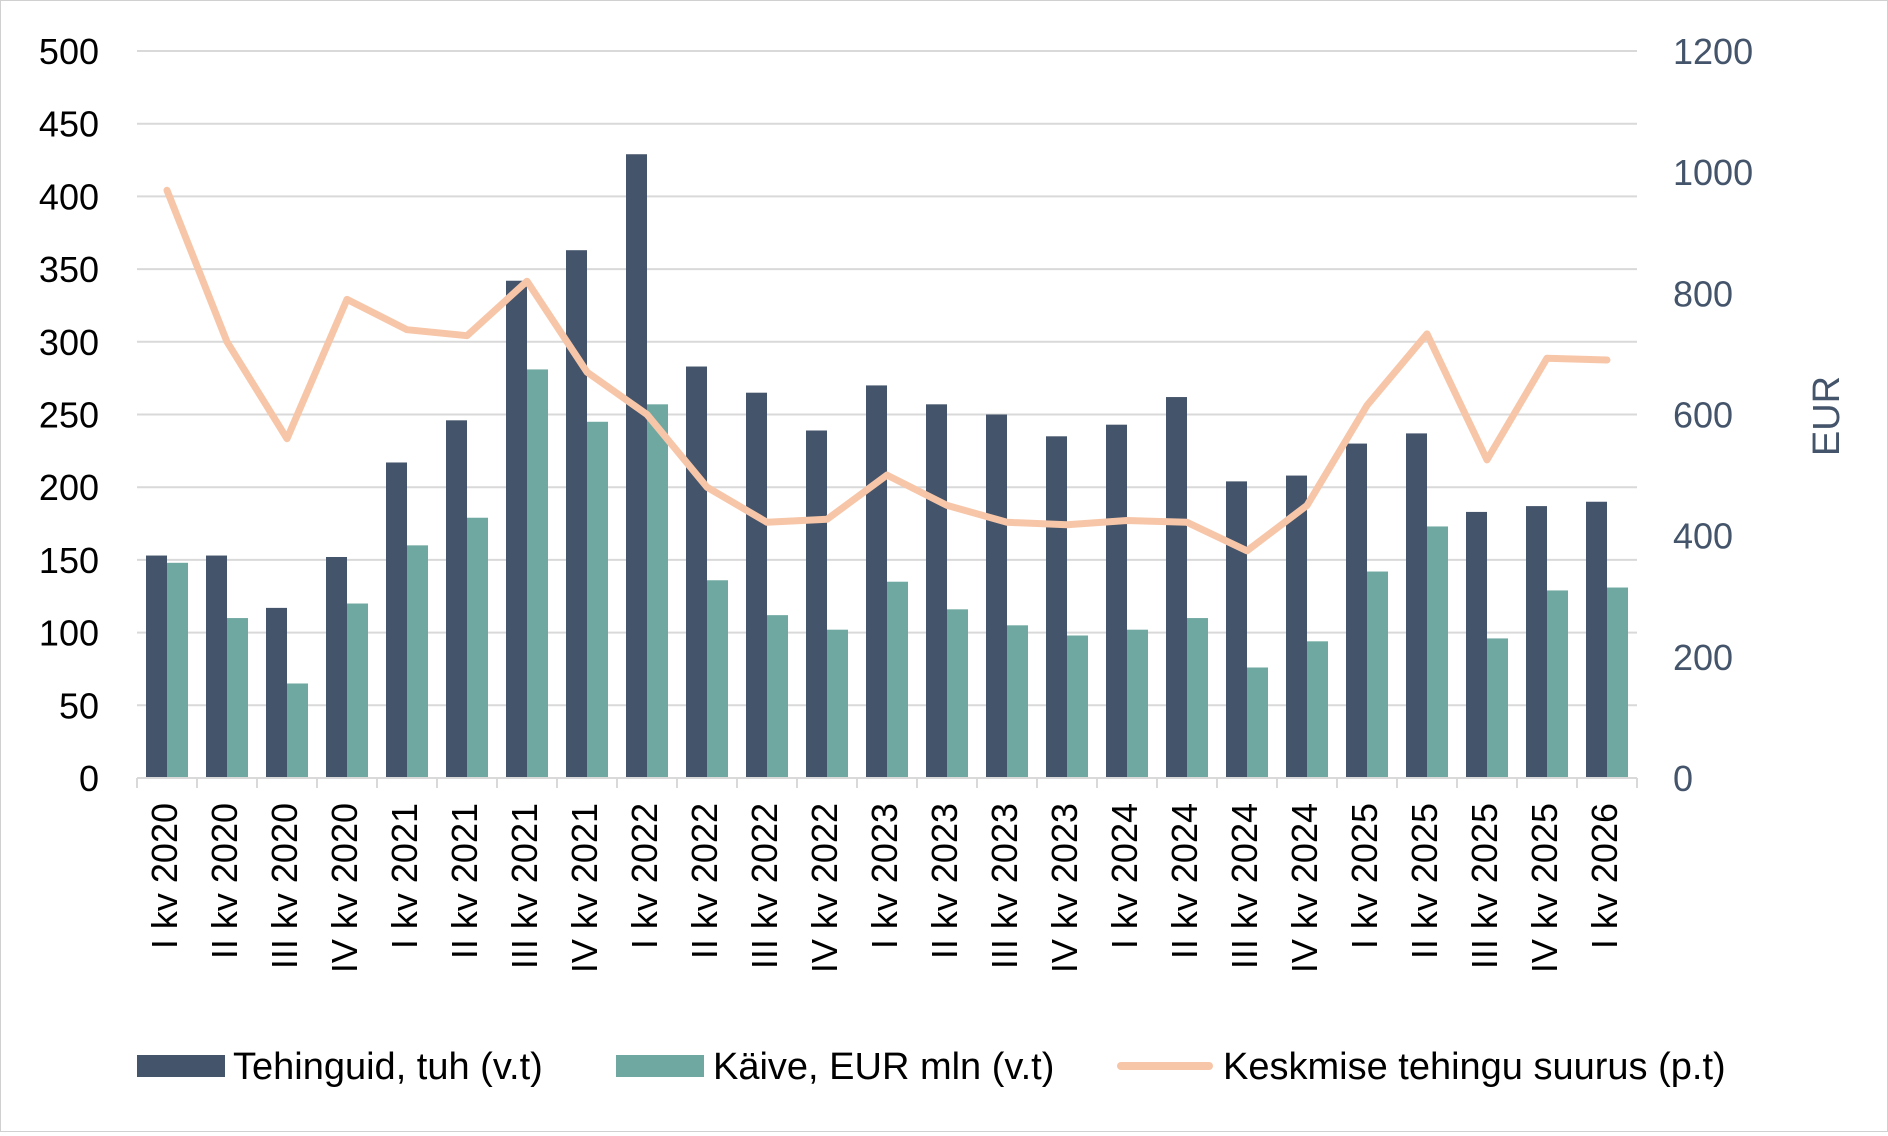 The width and height of the screenshot is (1888, 1136). Describe the element at coordinates (79, 705) in the screenshot. I see `y-left-tick-label: 50` at that location.